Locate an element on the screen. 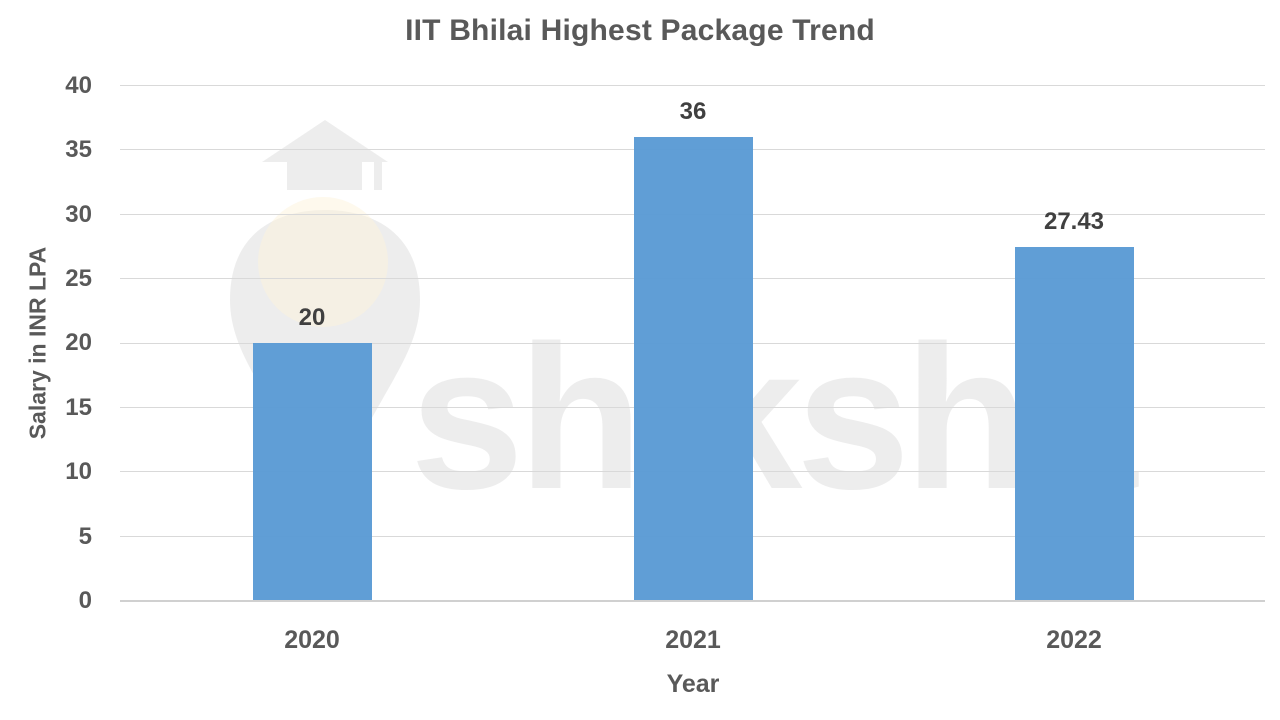 The height and width of the screenshot is (720, 1280). y-tick-5: 5 is located at coordinates (85, 536).